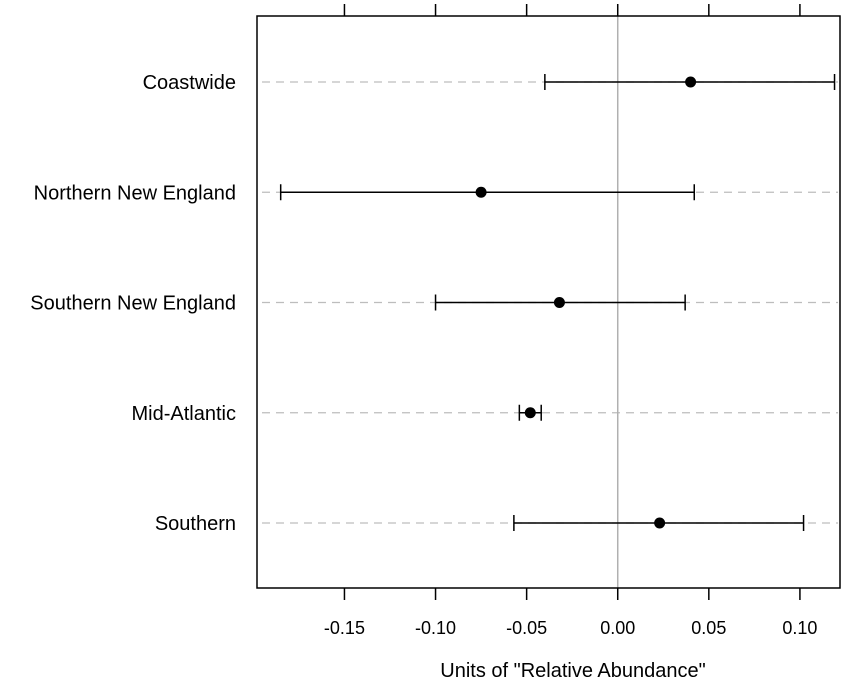 This screenshot has height=688, width=841. I want to click on category-label: Southern New England, so click(133, 304).